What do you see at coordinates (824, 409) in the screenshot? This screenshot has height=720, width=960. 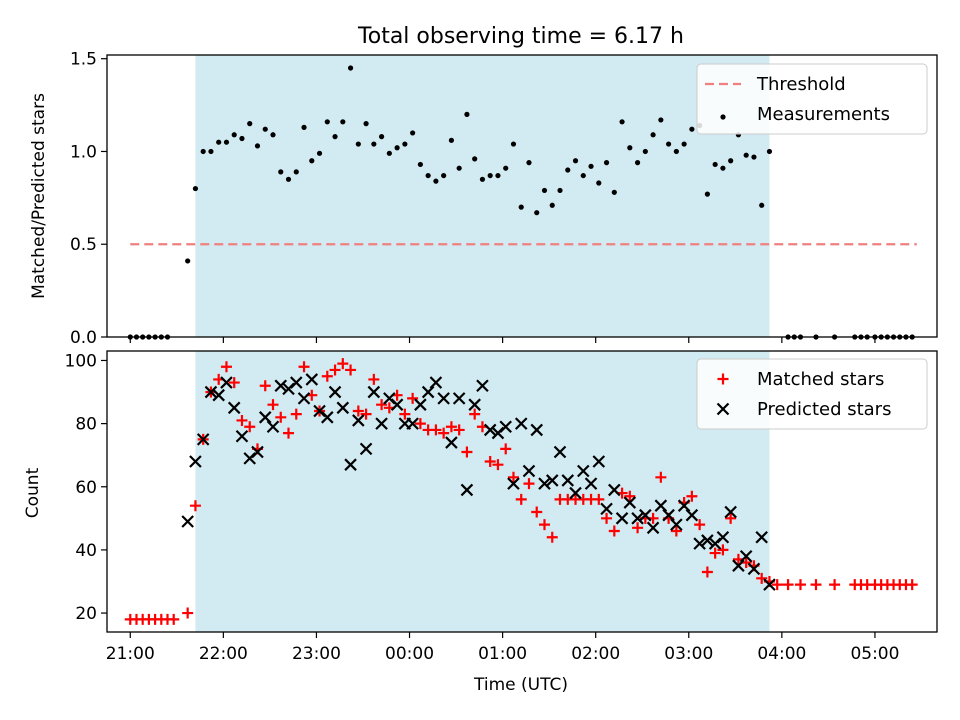 I see `bottom-legend-label: Predicted stars` at bounding box center [824, 409].